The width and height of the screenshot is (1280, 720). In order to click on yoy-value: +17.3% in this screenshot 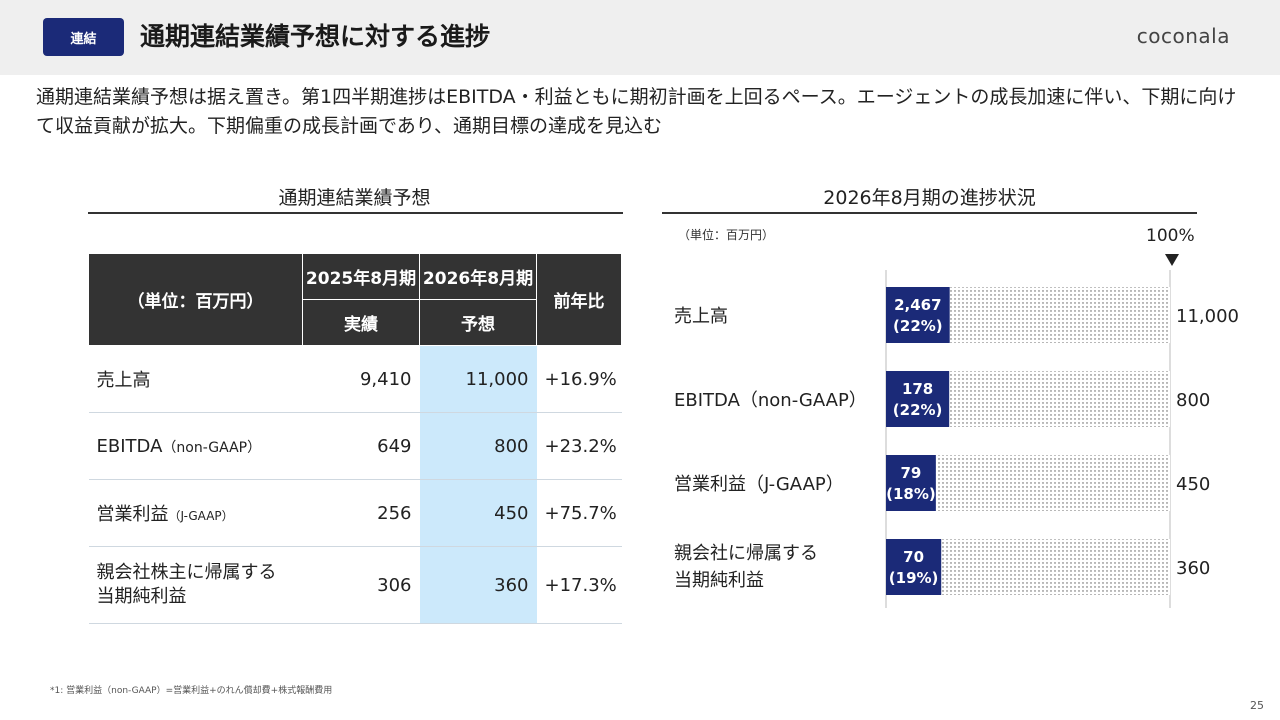, I will do `click(579, 585)`.